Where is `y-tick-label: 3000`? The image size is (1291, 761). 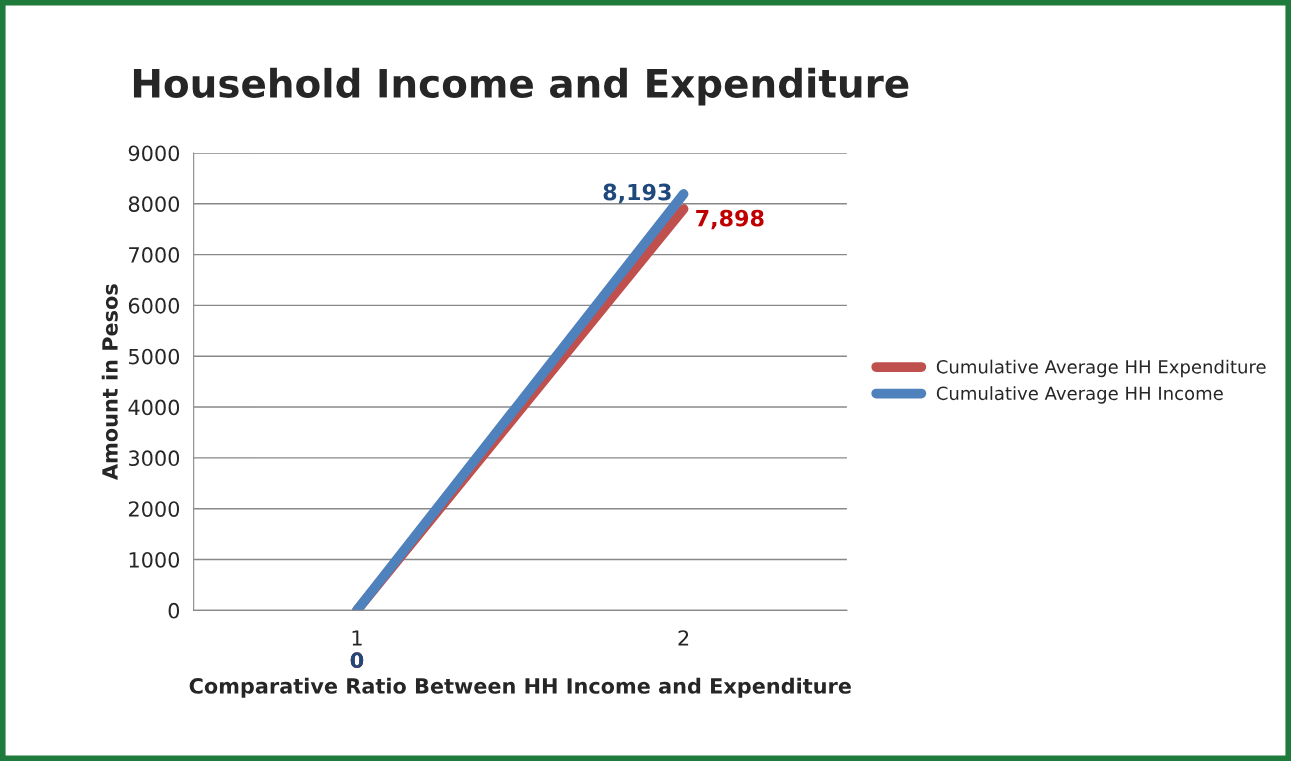
y-tick-label: 3000 is located at coordinates (154, 458).